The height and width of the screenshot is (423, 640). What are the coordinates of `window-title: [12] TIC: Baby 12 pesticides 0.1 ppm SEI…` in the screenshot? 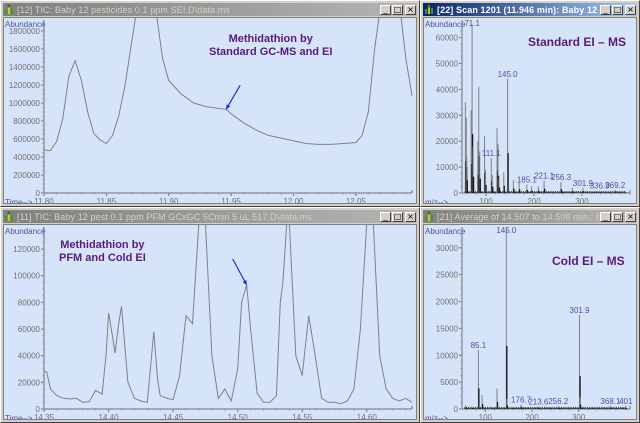 It's located at (123, 9).